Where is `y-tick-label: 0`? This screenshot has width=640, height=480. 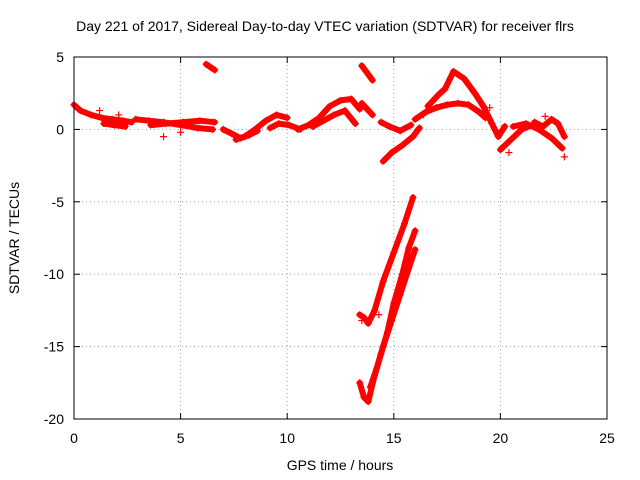
y-tick-label: 0 is located at coordinates (60, 129).